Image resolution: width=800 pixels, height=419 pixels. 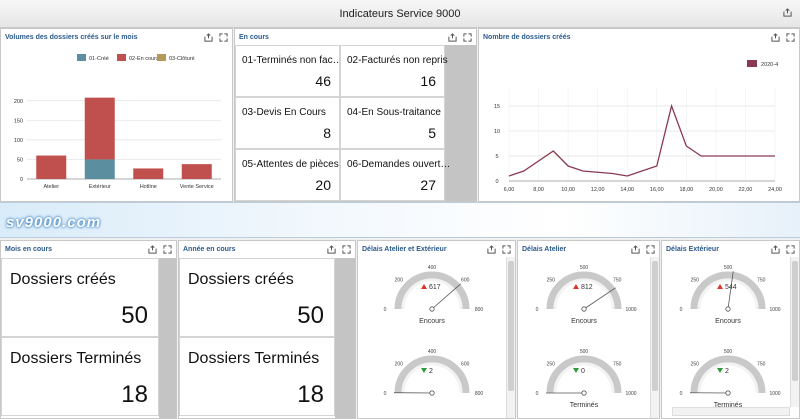 What do you see at coordinates (731, 411) in the screenshot?
I see `horizontal-scrollbar` at bounding box center [731, 411].